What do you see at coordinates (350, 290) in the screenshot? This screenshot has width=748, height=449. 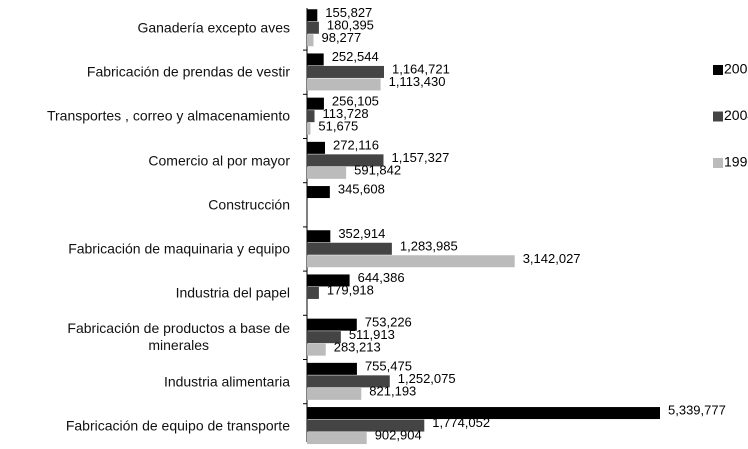 I see `value-label: 179,918` at bounding box center [350, 290].